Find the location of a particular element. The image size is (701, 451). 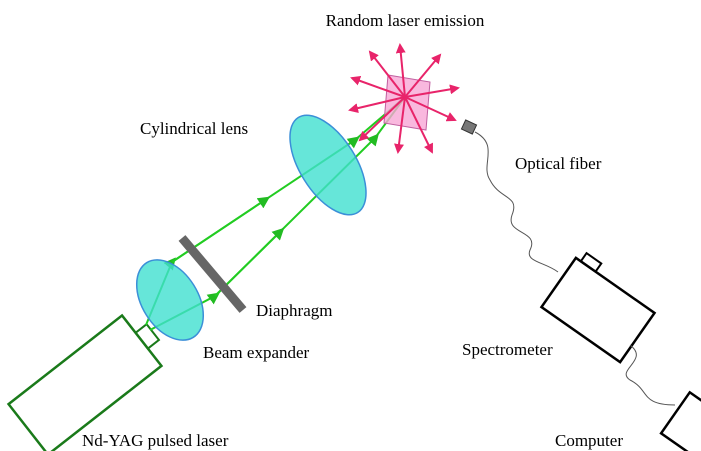

spectrometer-label: Spectrometer is located at coordinates (507, 349).